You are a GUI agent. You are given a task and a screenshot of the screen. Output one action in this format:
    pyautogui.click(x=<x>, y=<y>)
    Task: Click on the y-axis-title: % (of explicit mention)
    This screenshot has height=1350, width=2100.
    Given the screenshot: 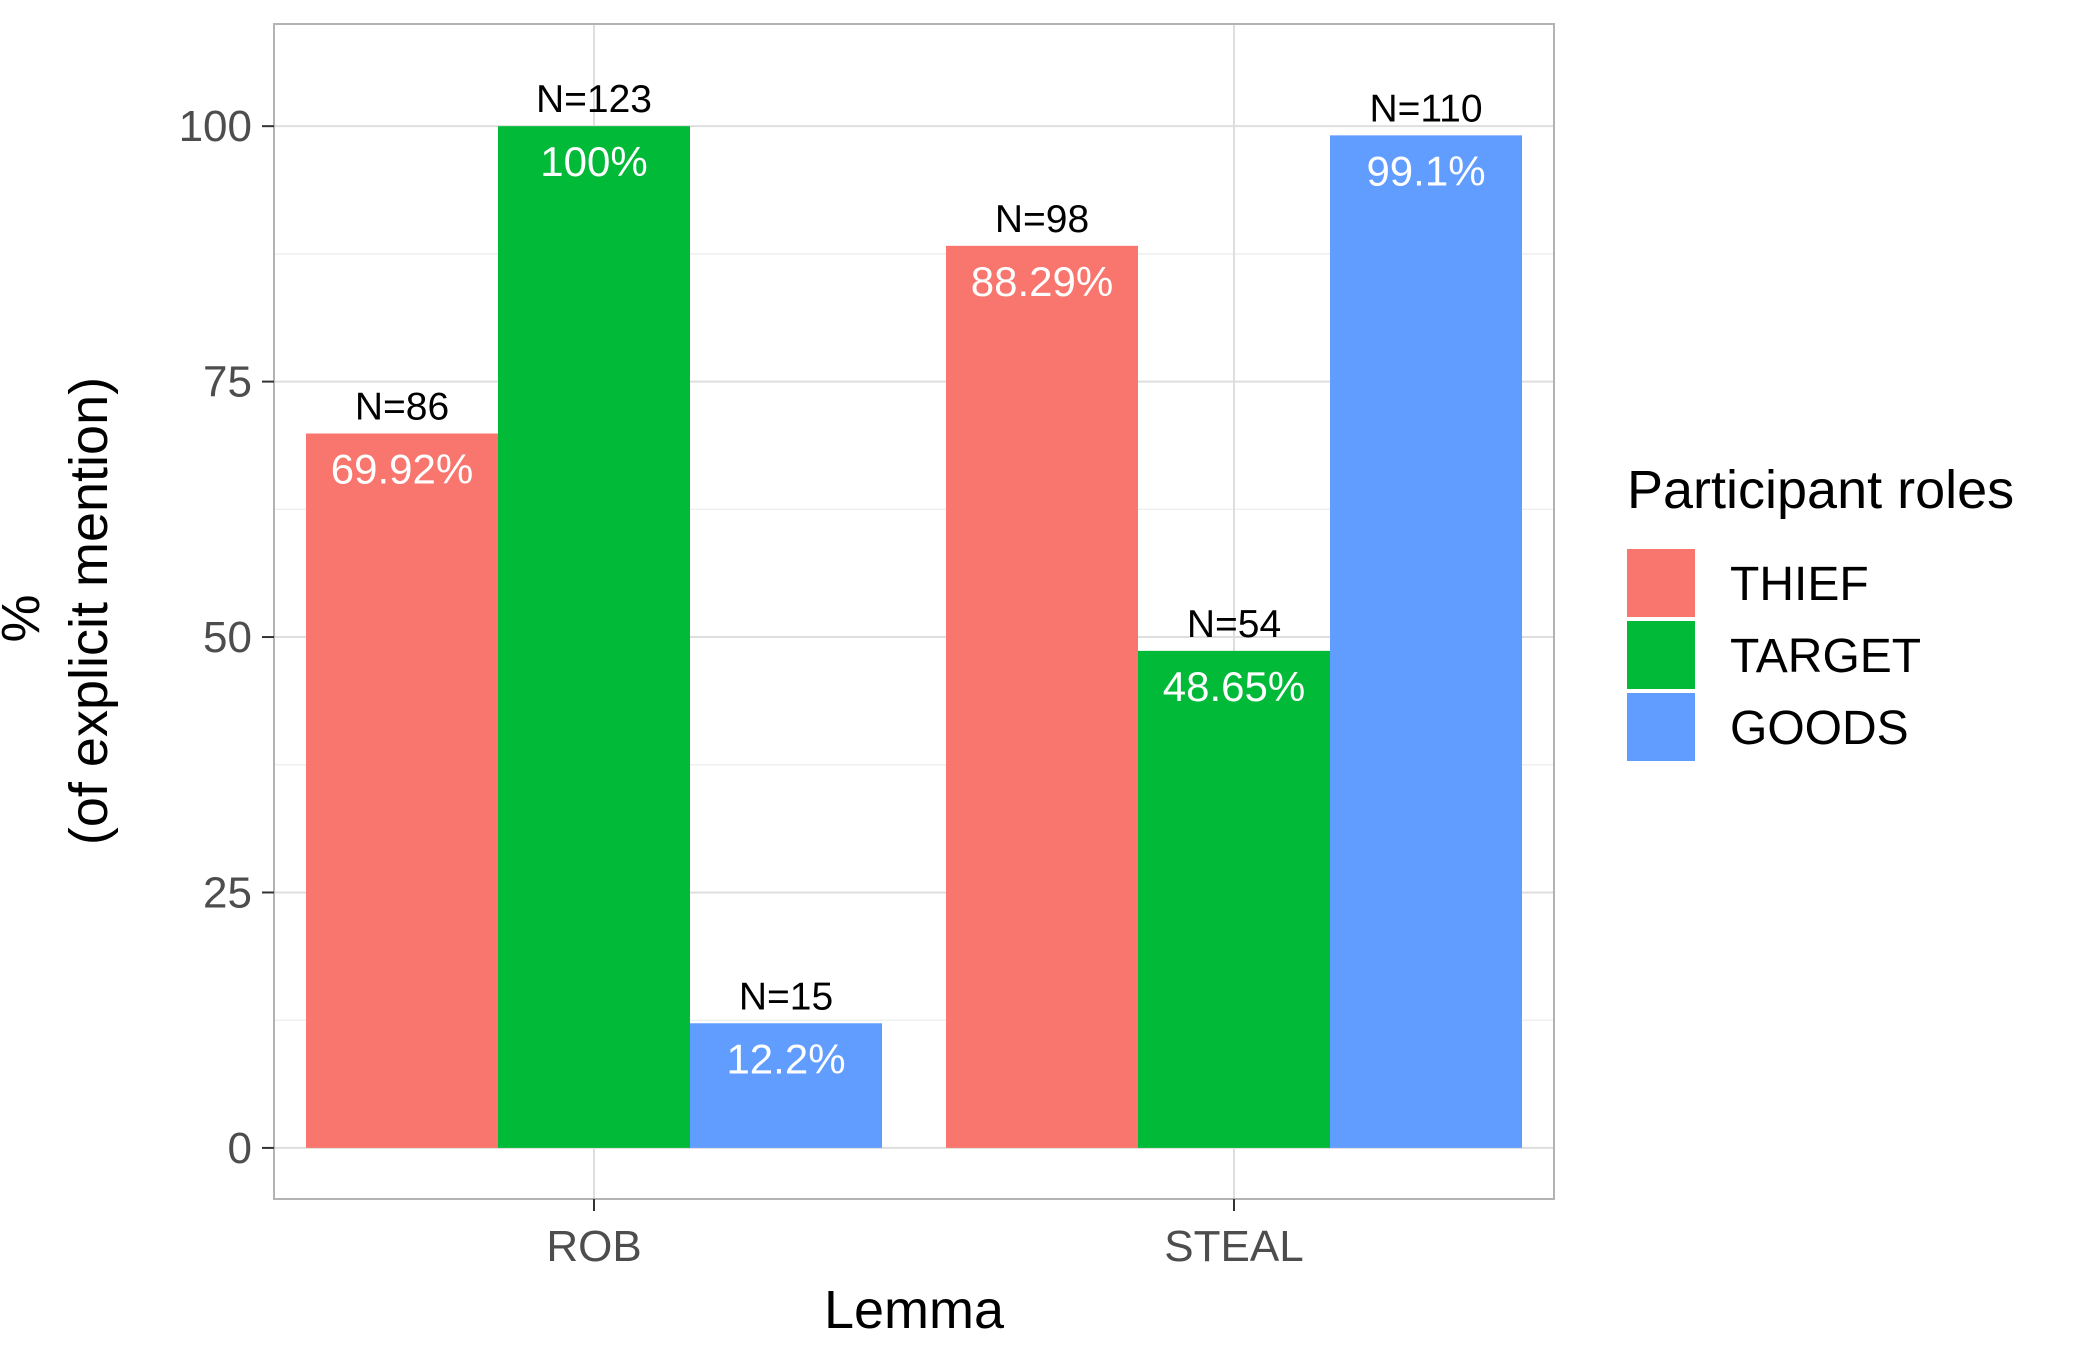 What is the action you would take?
    pyautogui.click(x=59, y=611)
    